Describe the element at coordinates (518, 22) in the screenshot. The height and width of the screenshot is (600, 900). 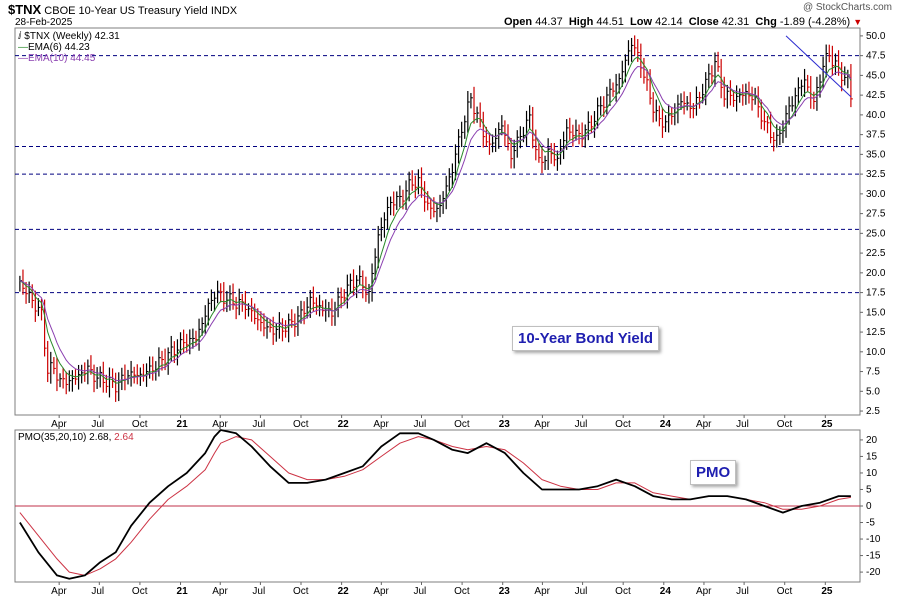
I see `open-label: Open` at that location.